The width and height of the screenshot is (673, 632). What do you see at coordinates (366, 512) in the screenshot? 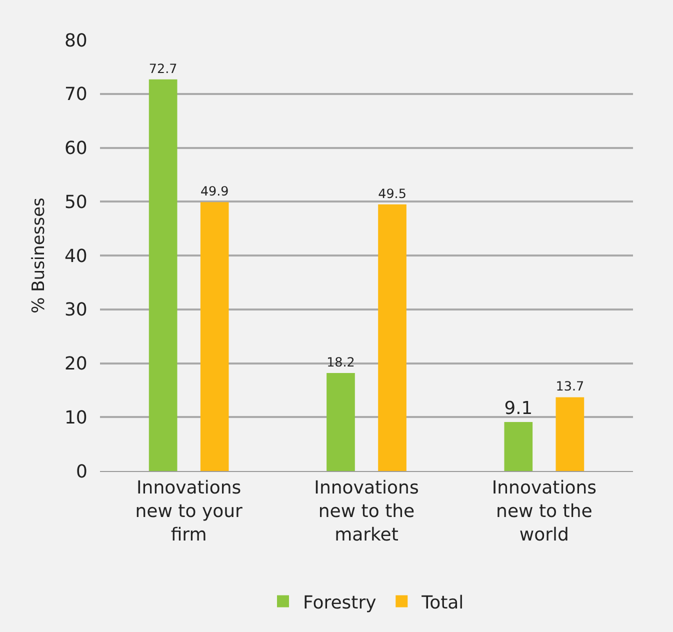
I see `x-tick-label: Innovations new to the market` at bounding box center [366, 512].